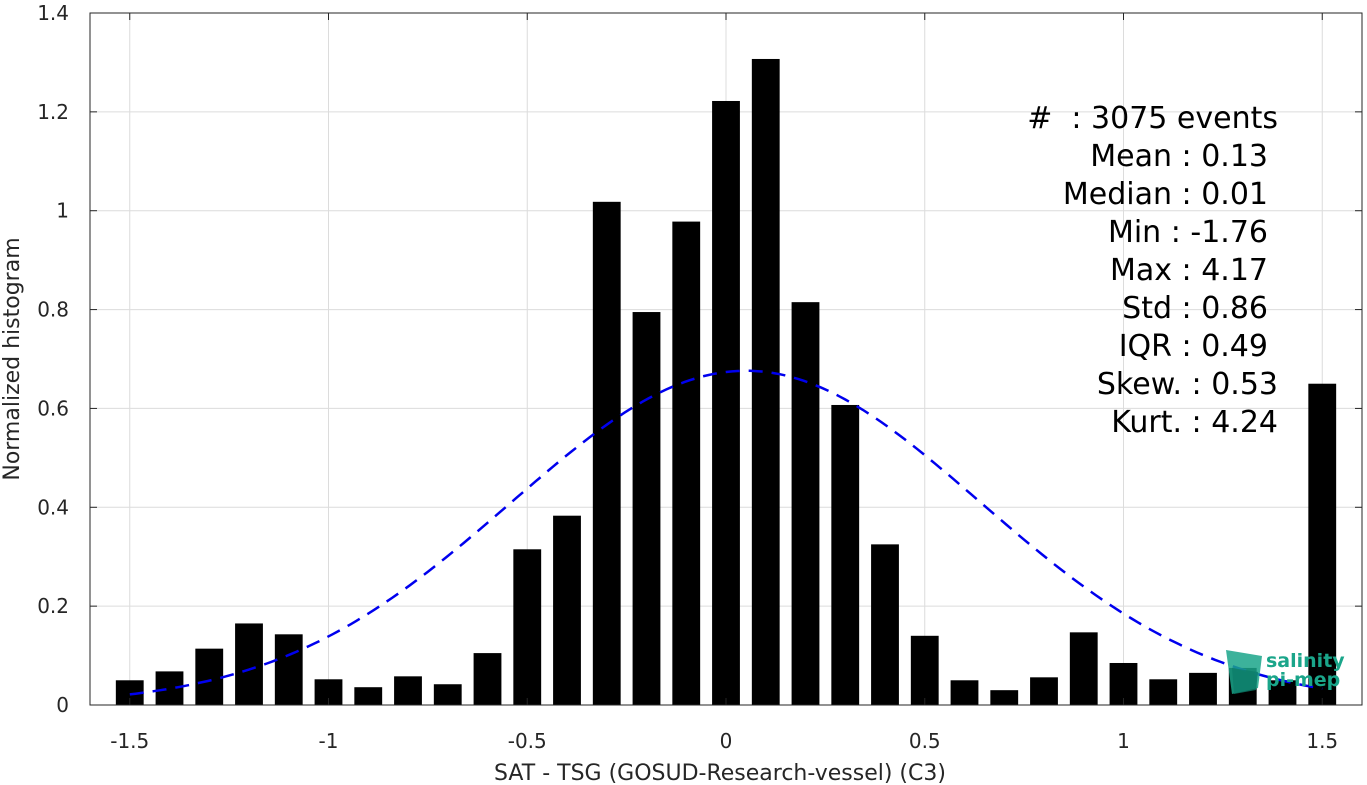  What do you see at coordinates (12, 358) in the screenshot?
I see `y-axis-label: Normalized histogram` at bounding box center [12, 358].